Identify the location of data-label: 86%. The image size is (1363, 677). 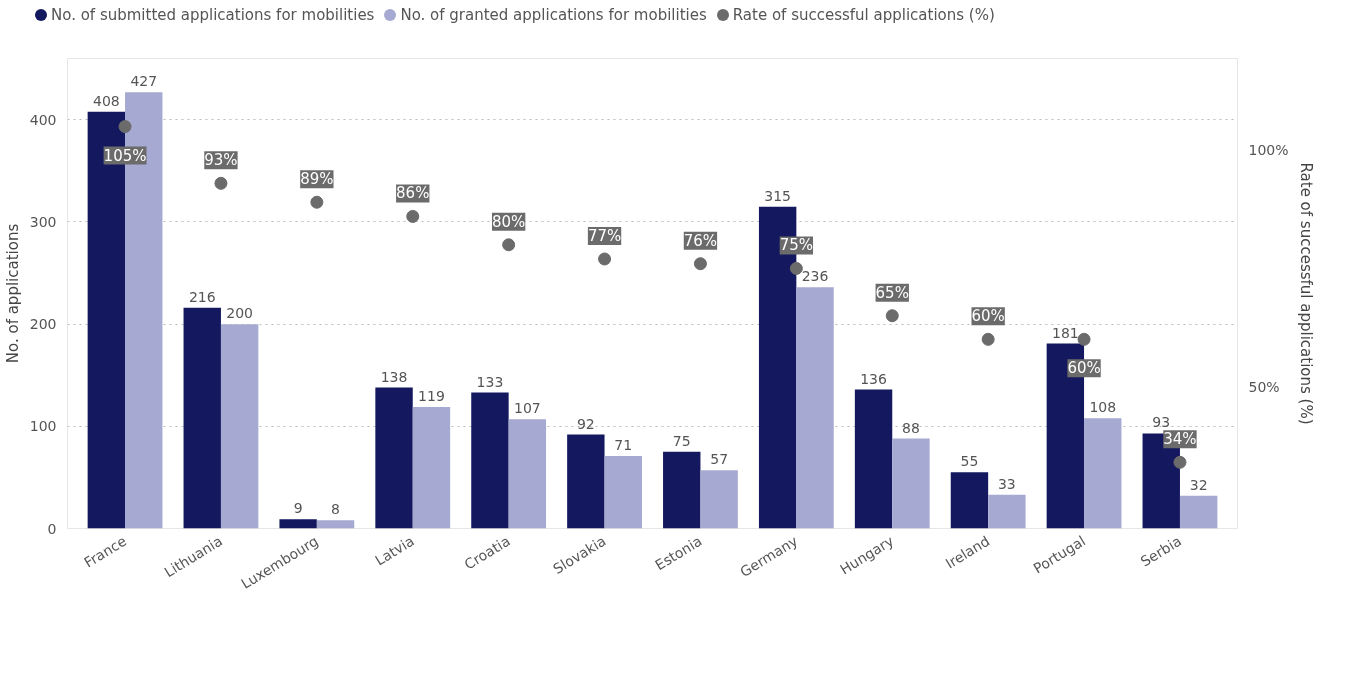
(413, 193).